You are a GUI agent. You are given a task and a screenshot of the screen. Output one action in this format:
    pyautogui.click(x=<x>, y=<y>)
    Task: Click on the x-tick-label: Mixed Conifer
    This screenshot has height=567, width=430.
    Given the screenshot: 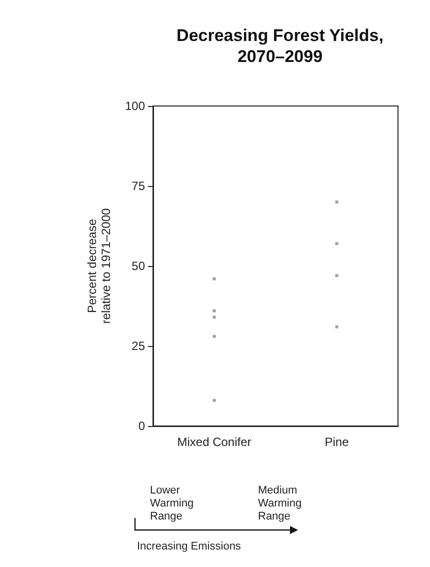 What is the action you would take?
    pyautogui.click(x=214, y=442)
    